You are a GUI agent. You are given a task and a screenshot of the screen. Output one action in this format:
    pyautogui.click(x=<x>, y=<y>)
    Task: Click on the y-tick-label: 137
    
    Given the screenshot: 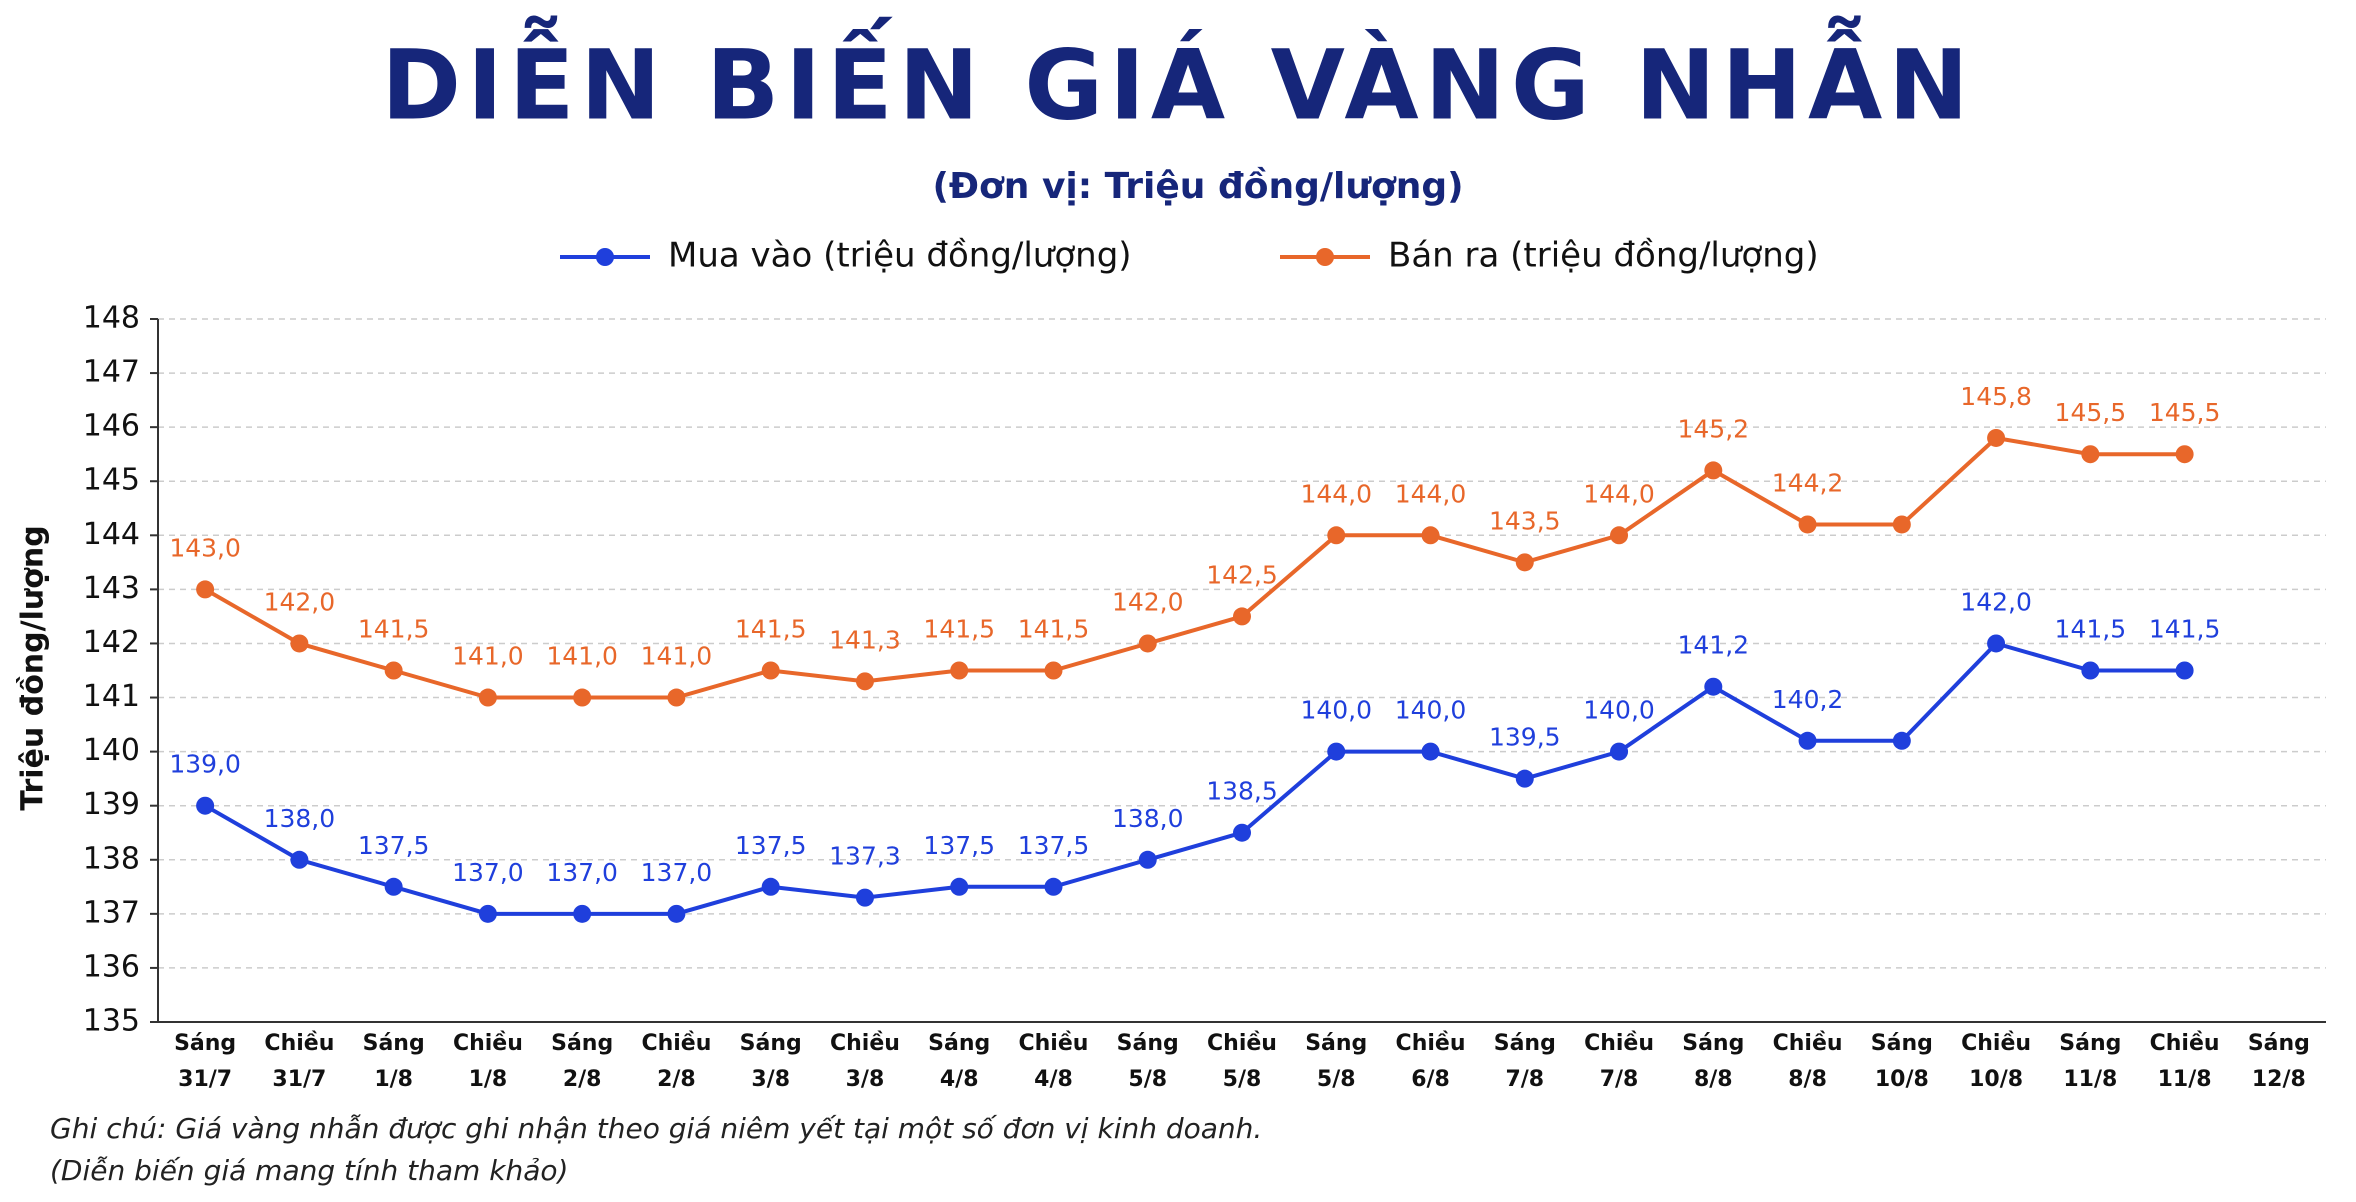 What is the action you would take?
    pyautogui.click(x=111, y=912)
    